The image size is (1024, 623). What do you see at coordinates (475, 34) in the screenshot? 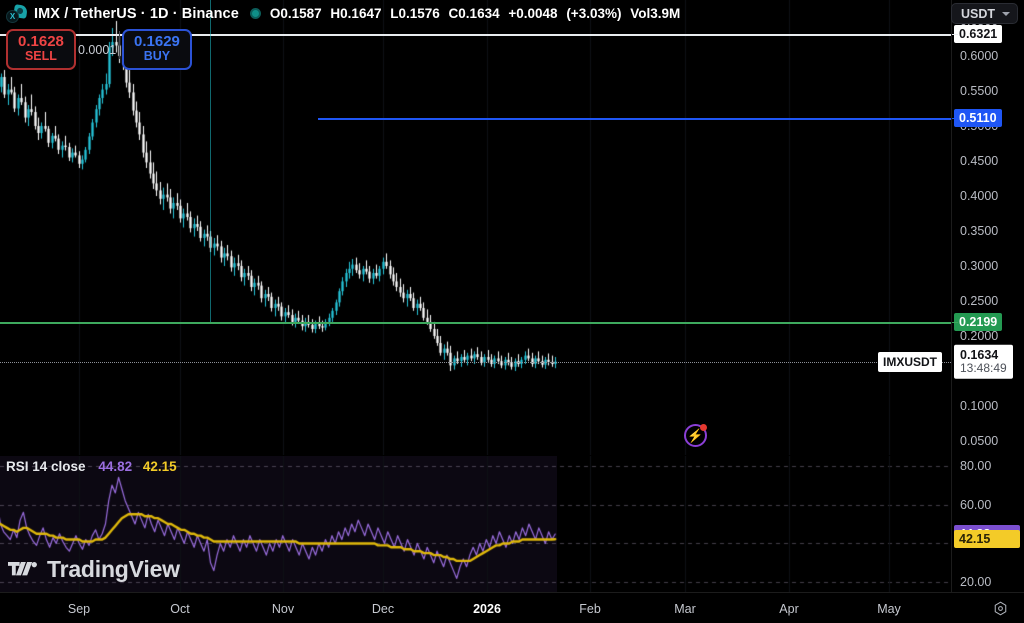
I see `resistance-line-white` at bounding box center [475, 34].